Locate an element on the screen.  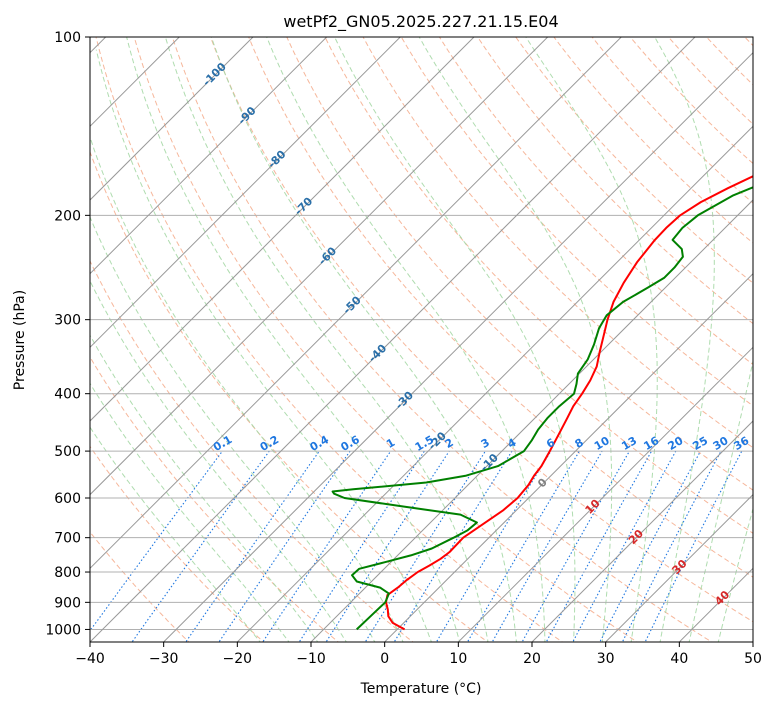
y-tick-label: 600 is located at coordinates (67, 499).